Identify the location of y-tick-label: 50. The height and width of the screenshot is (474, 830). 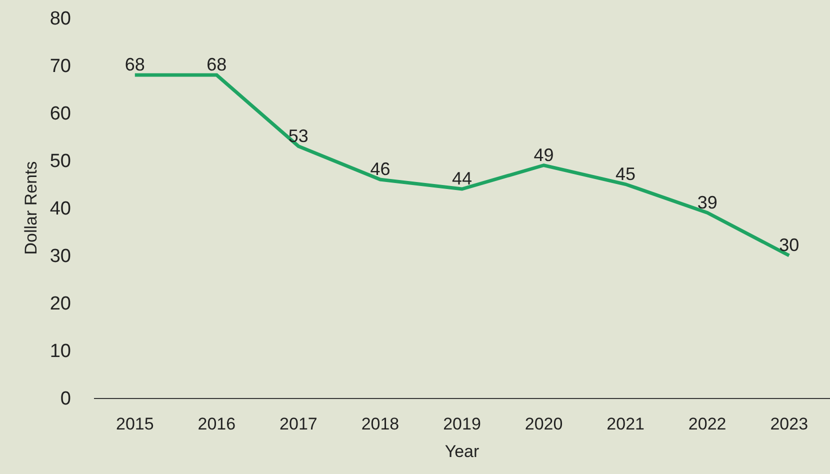
(60, 161).